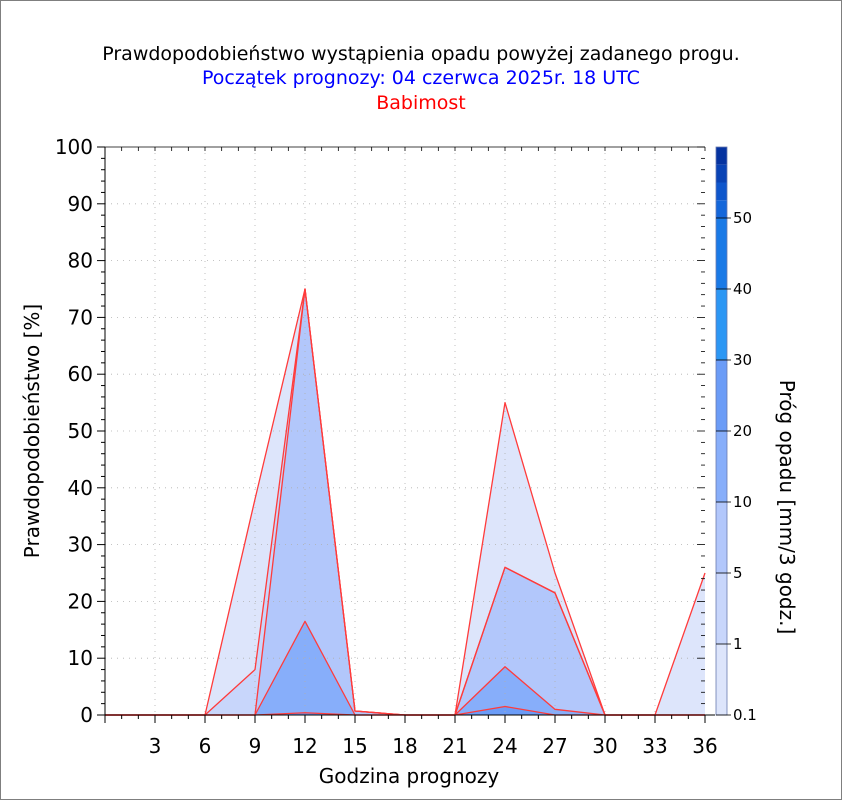 This screenshot has height=800, width=842. What do you see at coordinates (704, 746) in the screenshot?
I see `x-tick-label: 36` at bounding box center [704, 746].